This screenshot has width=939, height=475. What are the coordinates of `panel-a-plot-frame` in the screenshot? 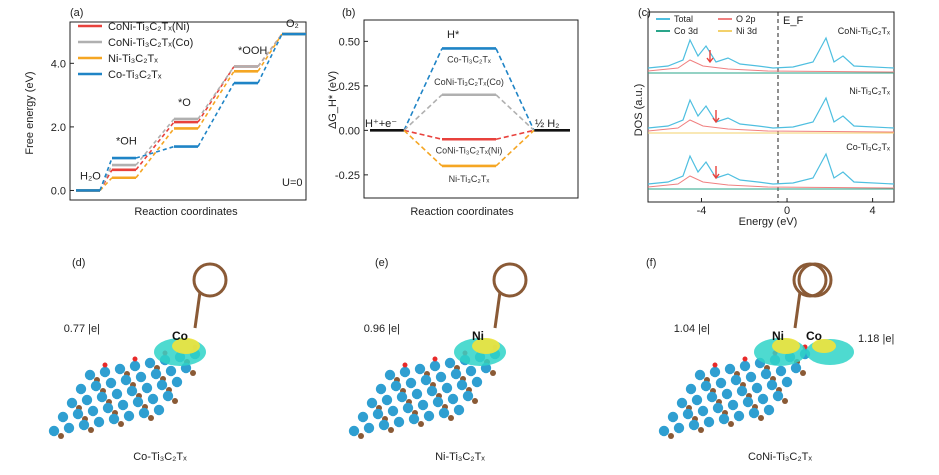 It's located at (188, 111).